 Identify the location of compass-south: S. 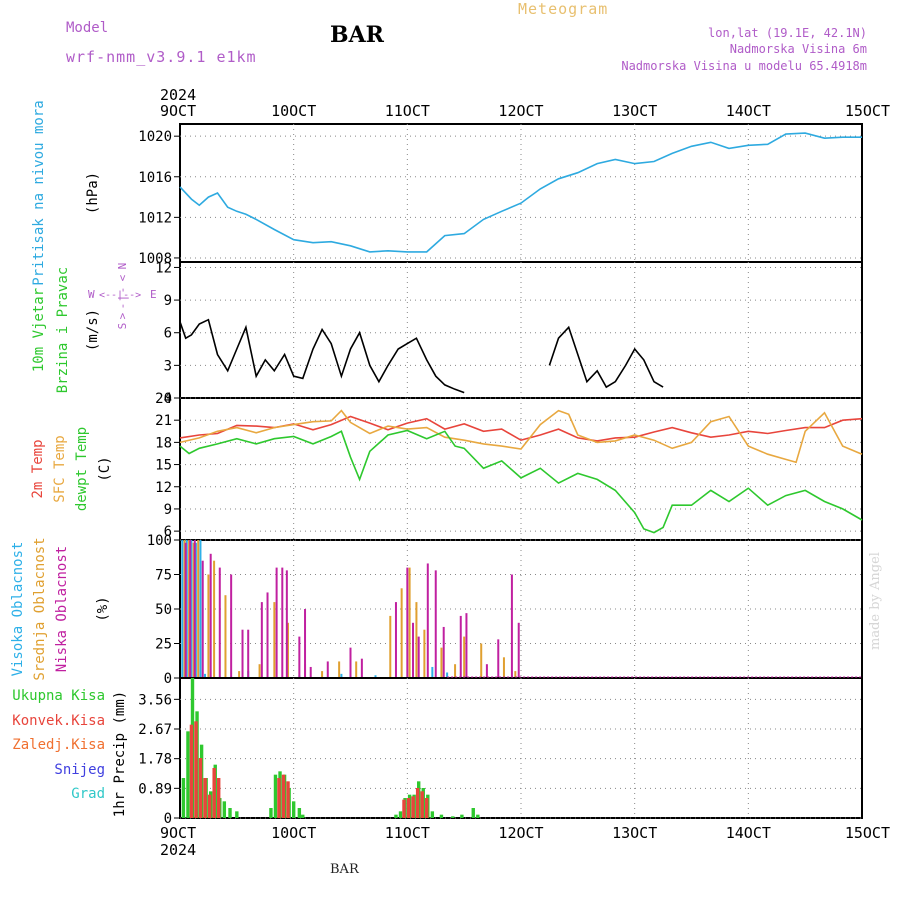
(122, 326).